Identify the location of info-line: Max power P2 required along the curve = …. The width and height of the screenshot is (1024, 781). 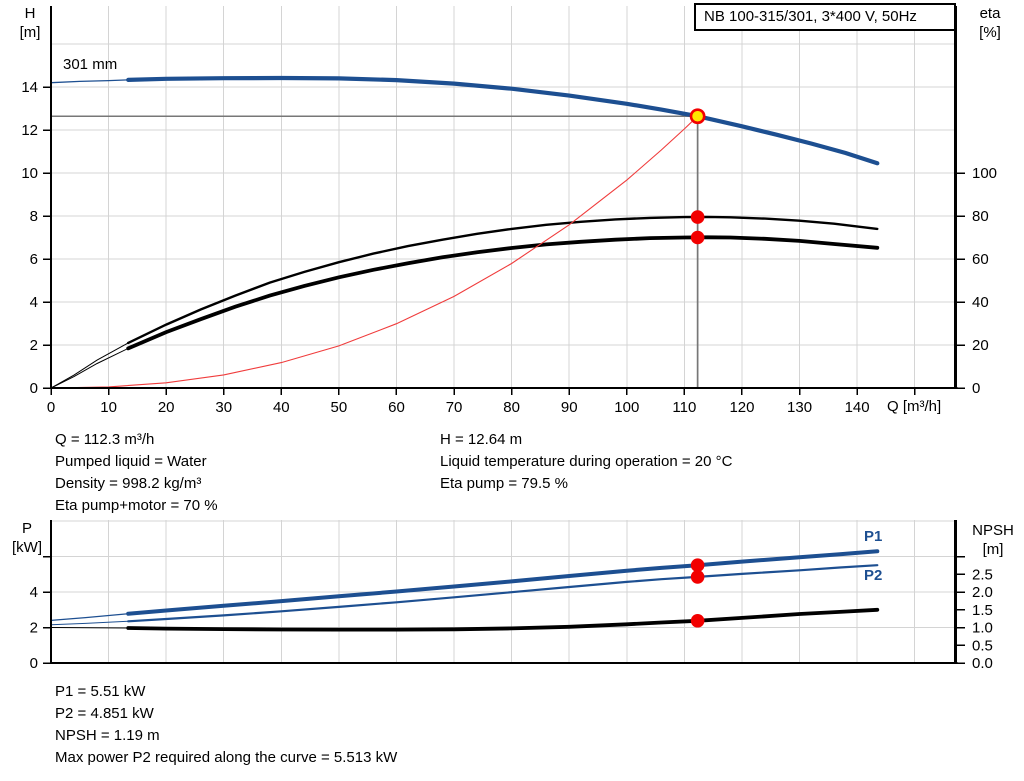
(226, 757).